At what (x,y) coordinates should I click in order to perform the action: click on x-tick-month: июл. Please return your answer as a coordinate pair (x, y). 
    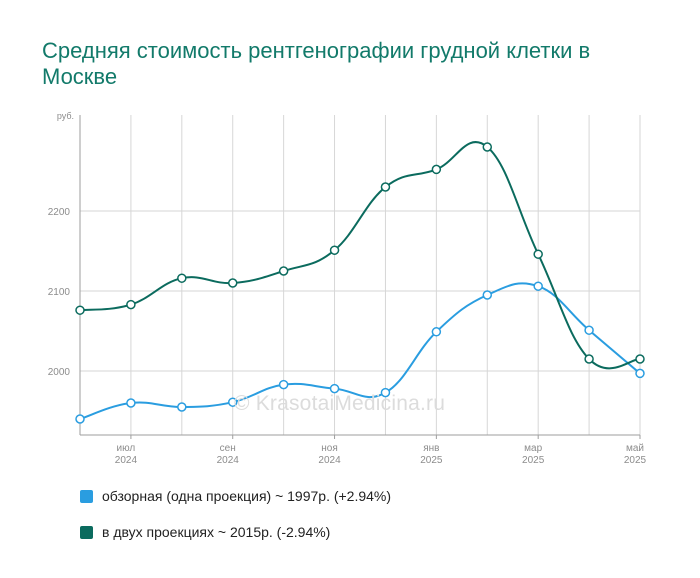
    Looking at the image, I should click on (126, 448).